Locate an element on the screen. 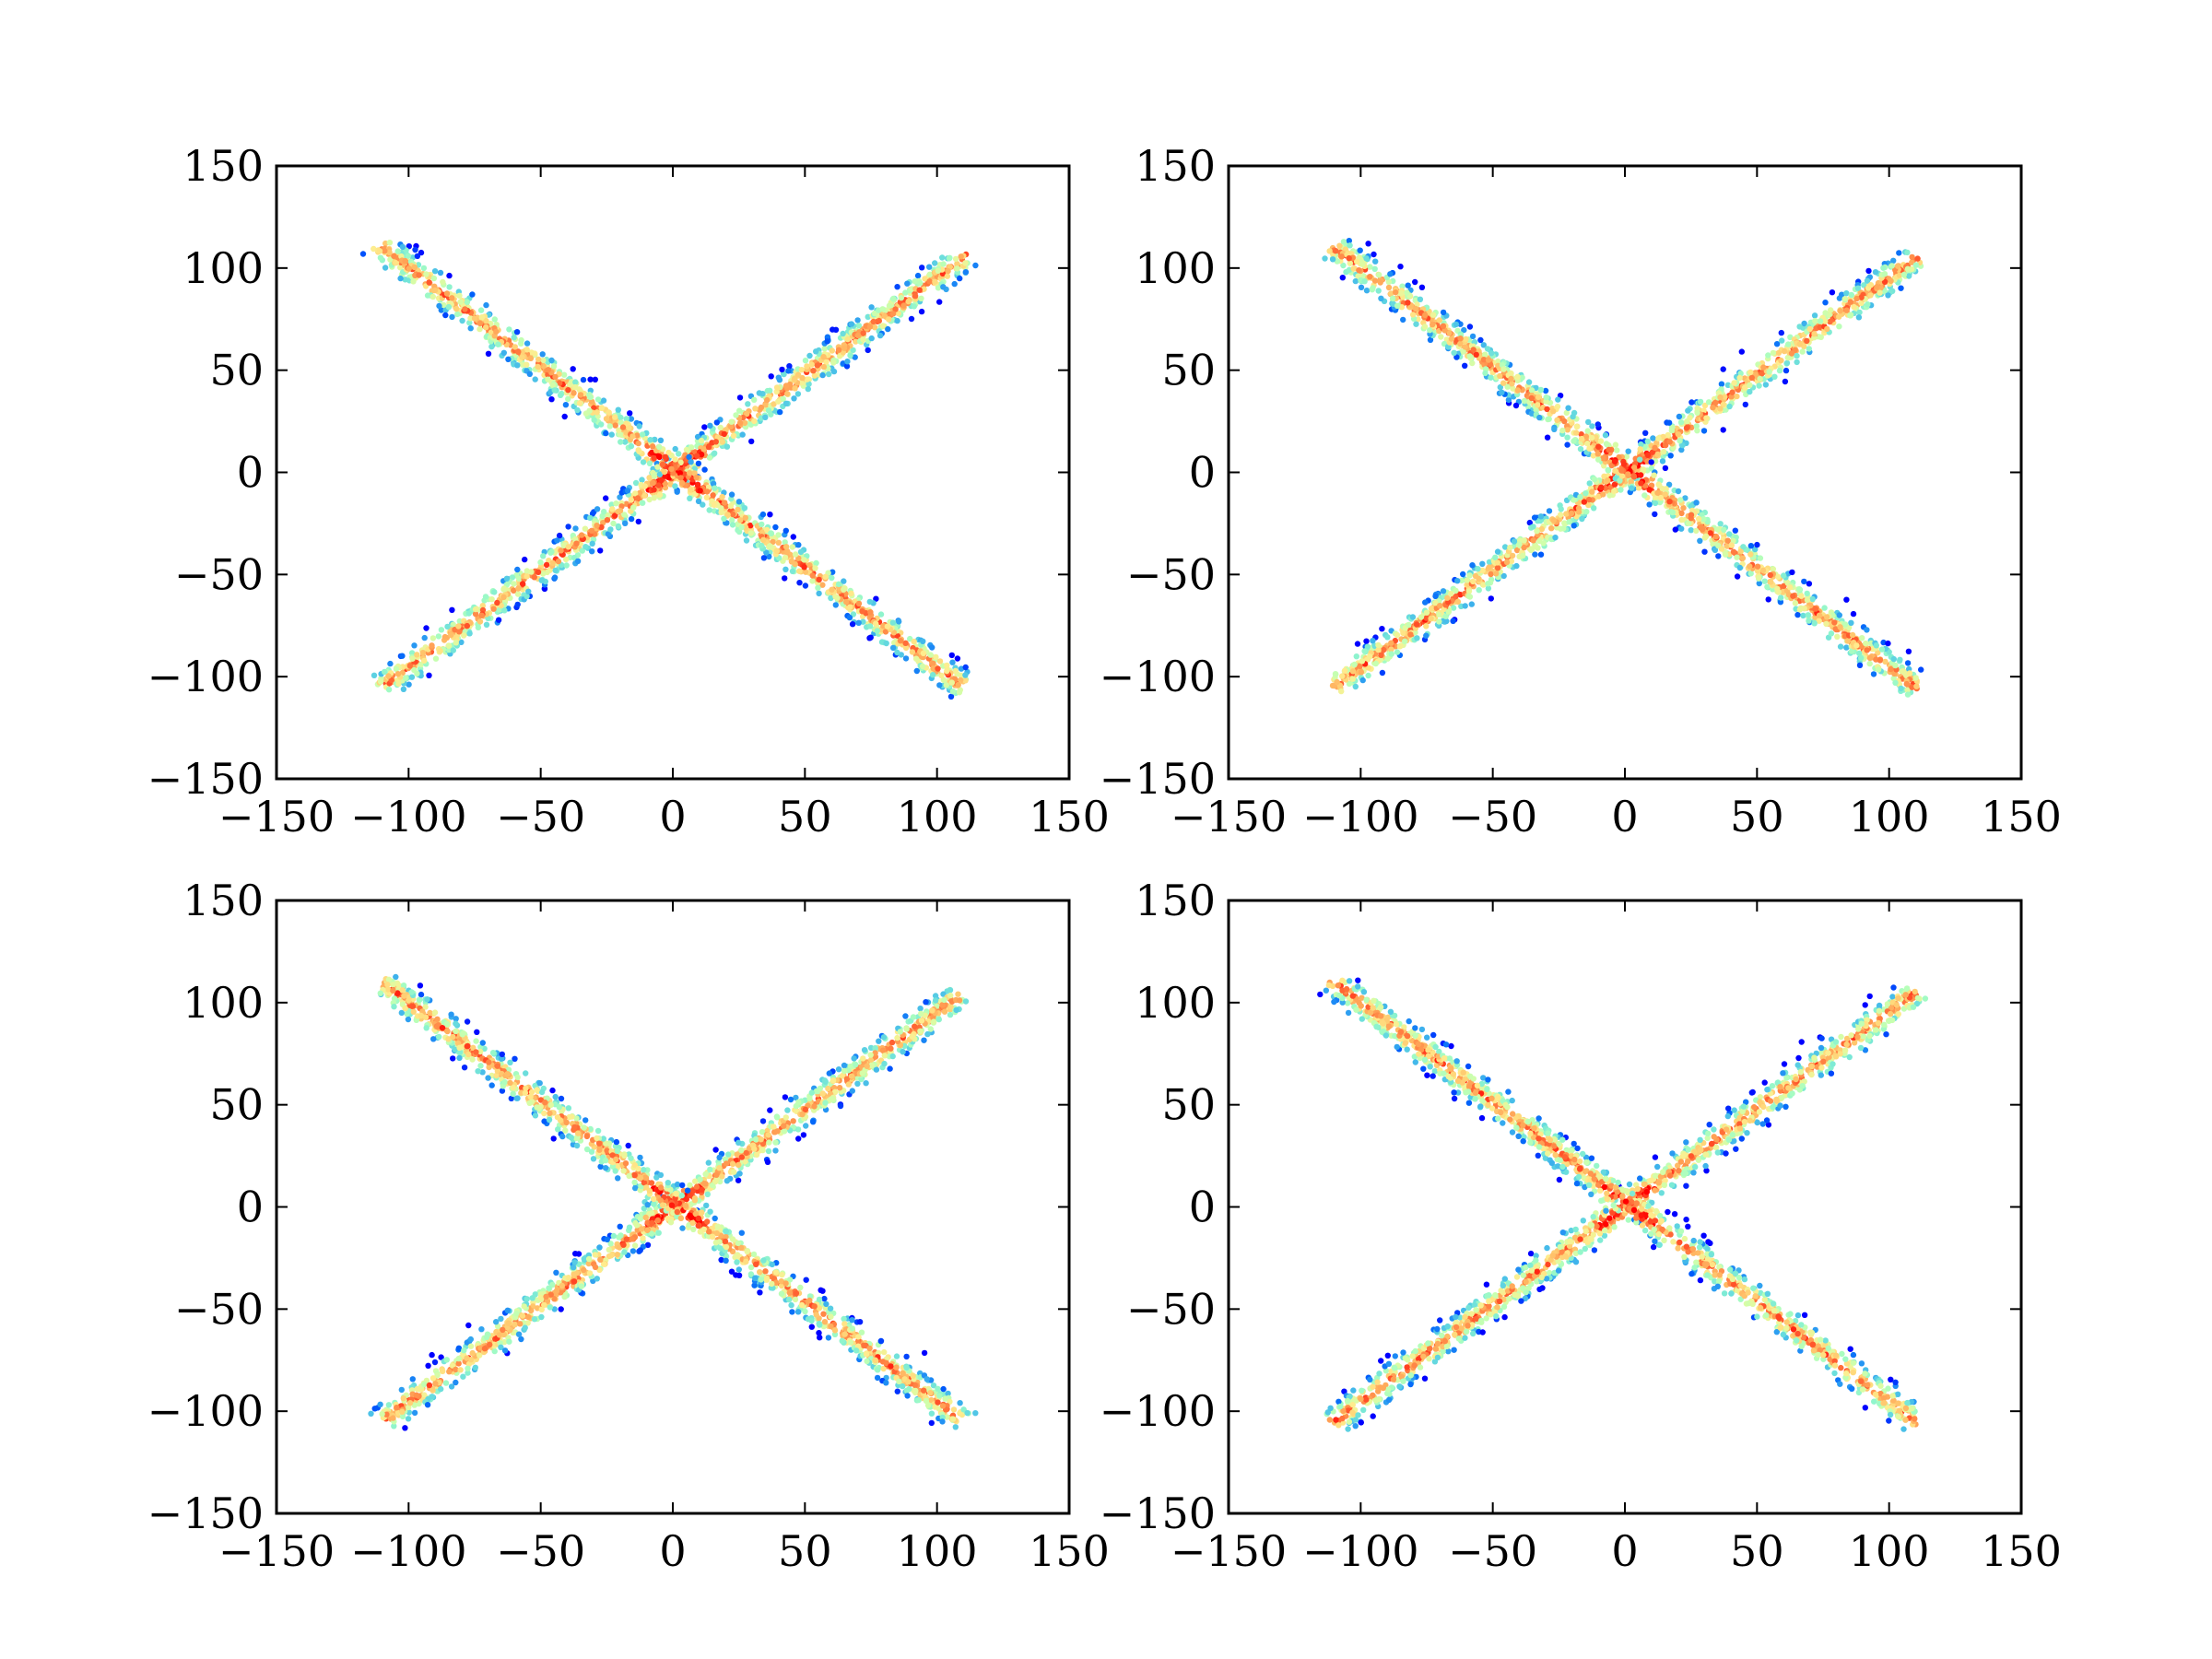 Image resolution: width=2212 pixels, height=1659 pixels. y-tick-label: −150 is located at coordinates (205, 779).